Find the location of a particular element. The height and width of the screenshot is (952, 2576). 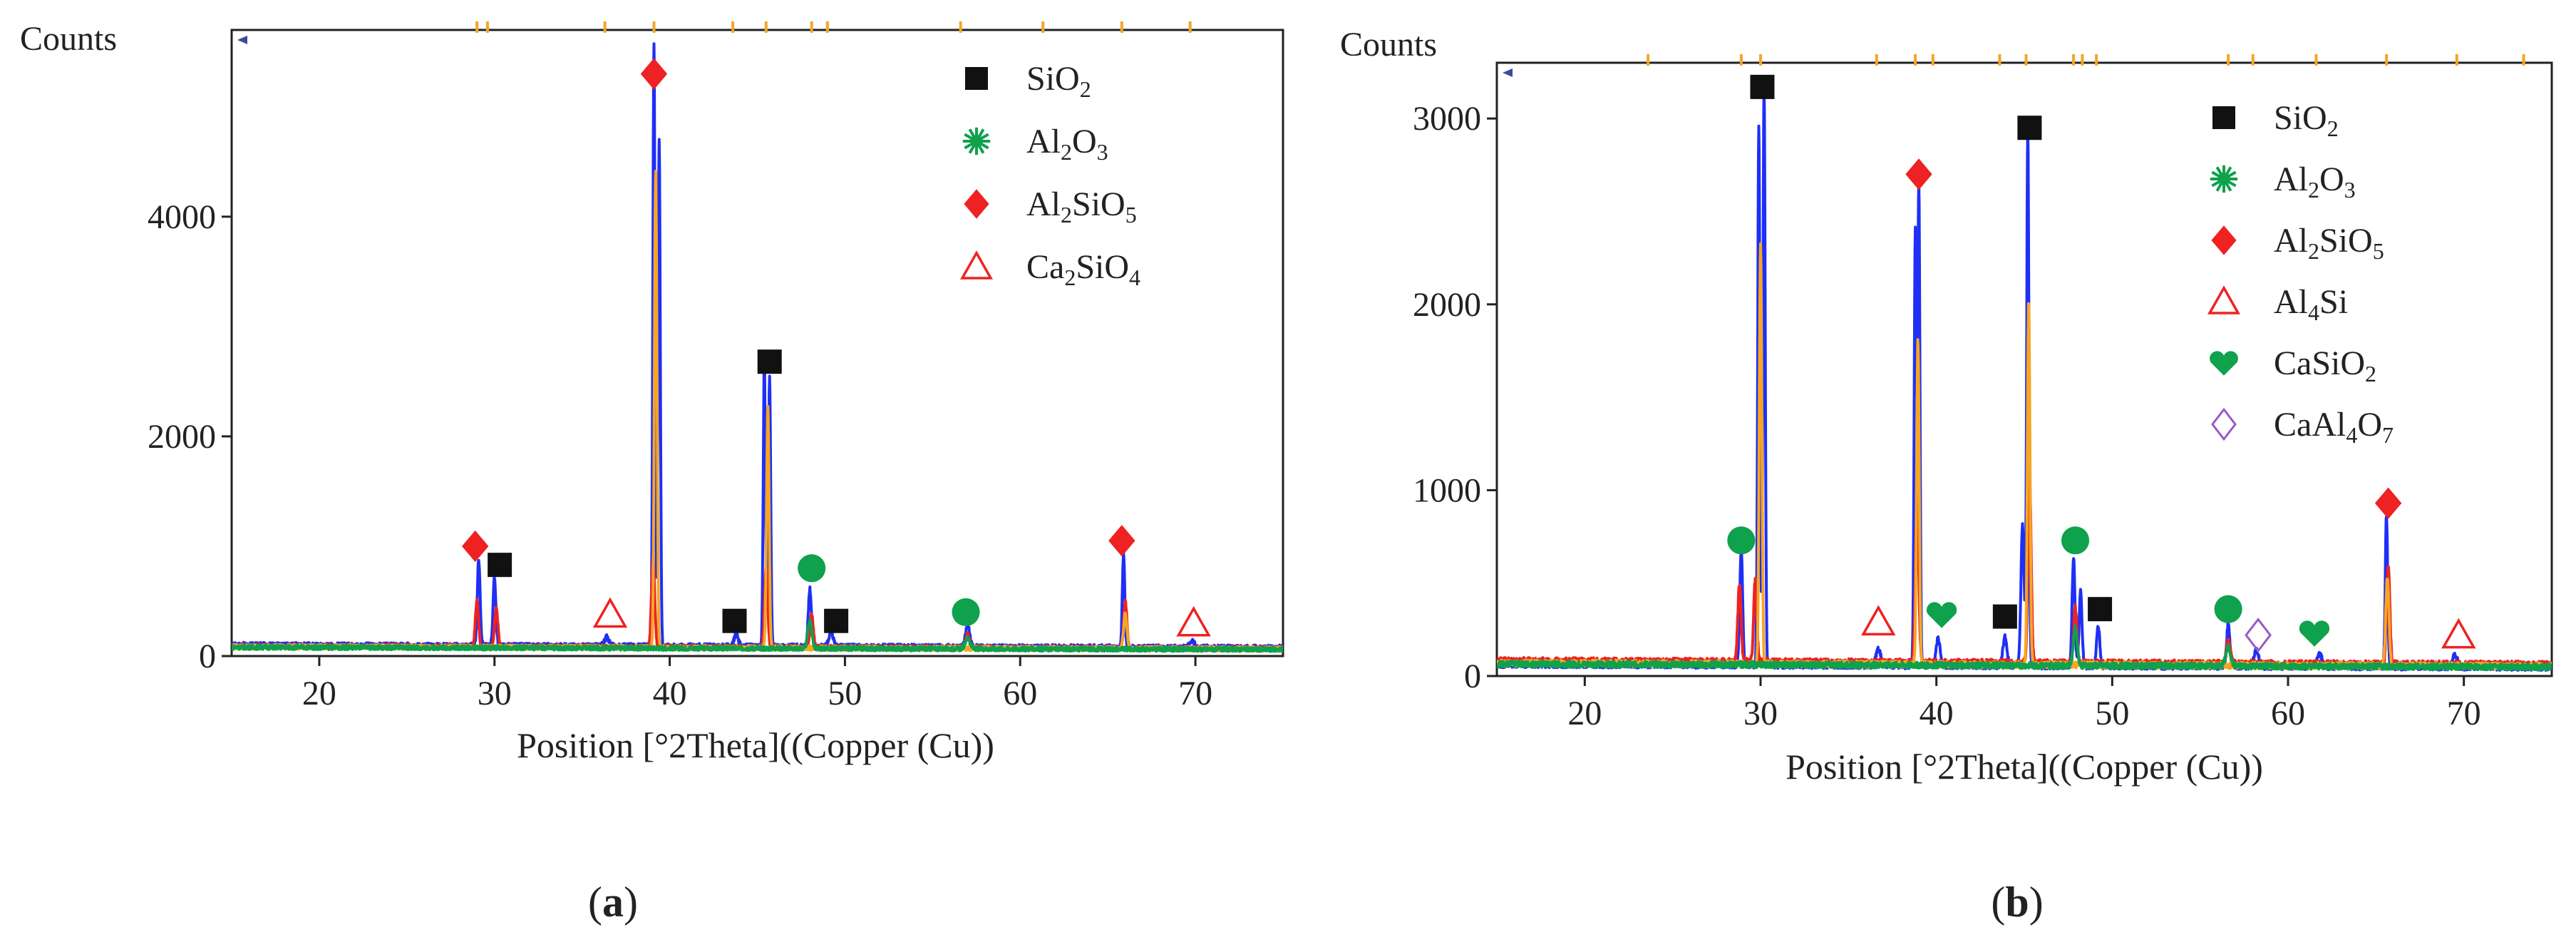

legend-symbol-heart is located at coordinates (2224, 363).